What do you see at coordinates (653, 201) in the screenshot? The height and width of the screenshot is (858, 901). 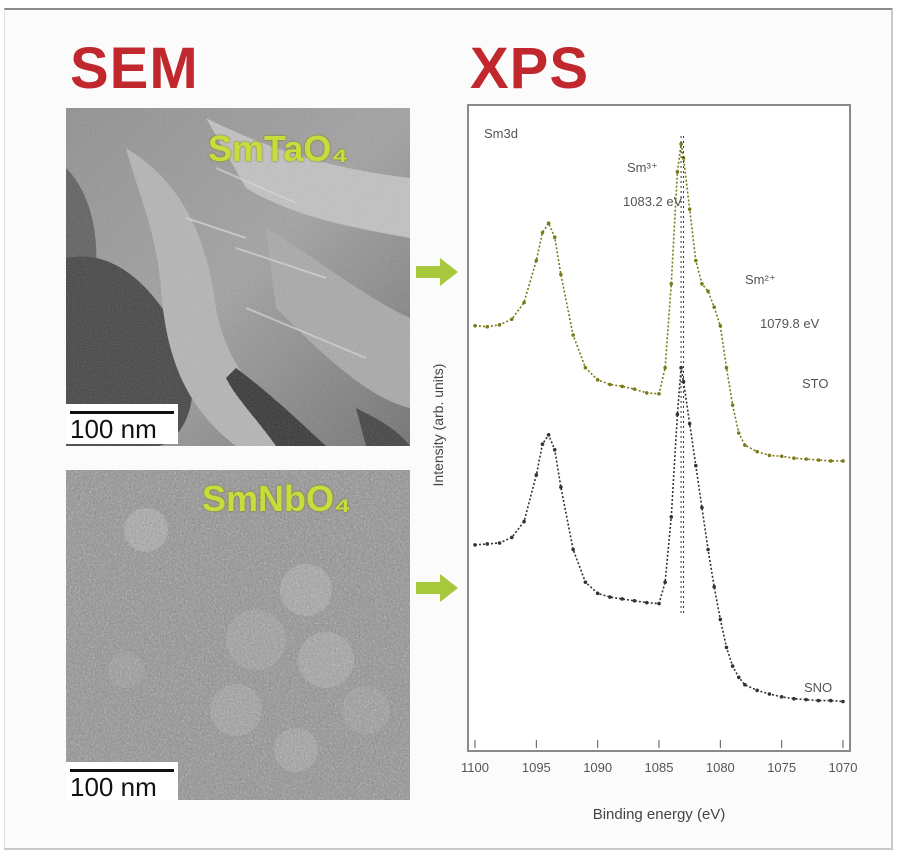 I see `annotation-sm3-energy: 1083.2 eV` at bounding box center [653, 201].